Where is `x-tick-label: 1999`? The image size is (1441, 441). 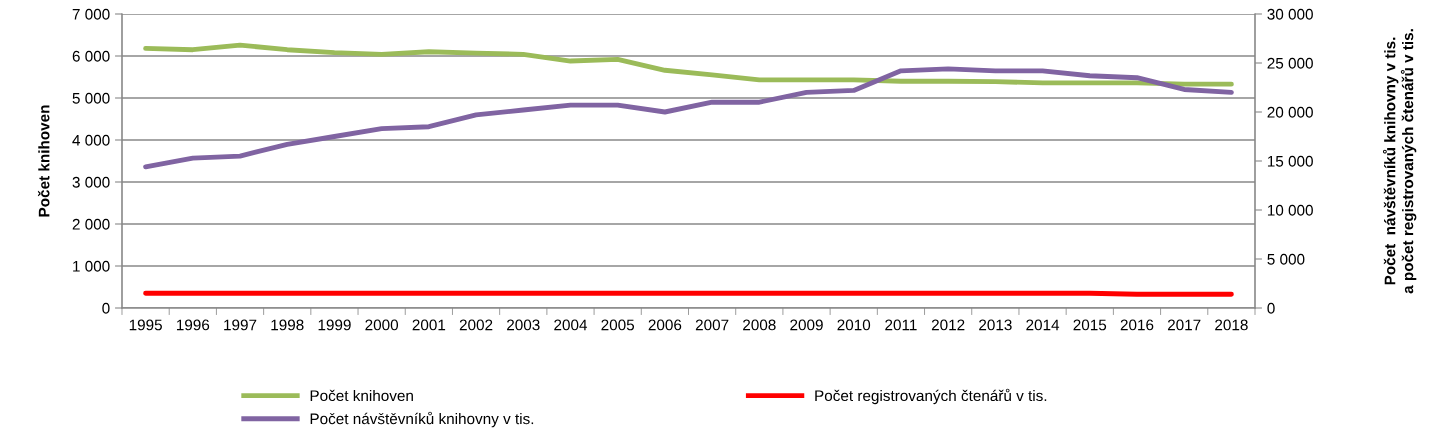 x-tick-label: 1999 is located at coordinates (334, 325).